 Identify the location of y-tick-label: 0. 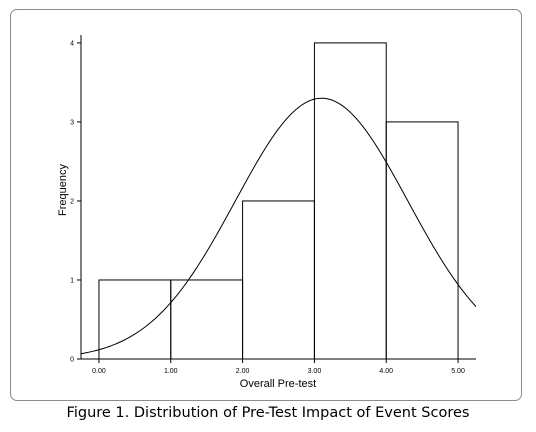
(72, 360).